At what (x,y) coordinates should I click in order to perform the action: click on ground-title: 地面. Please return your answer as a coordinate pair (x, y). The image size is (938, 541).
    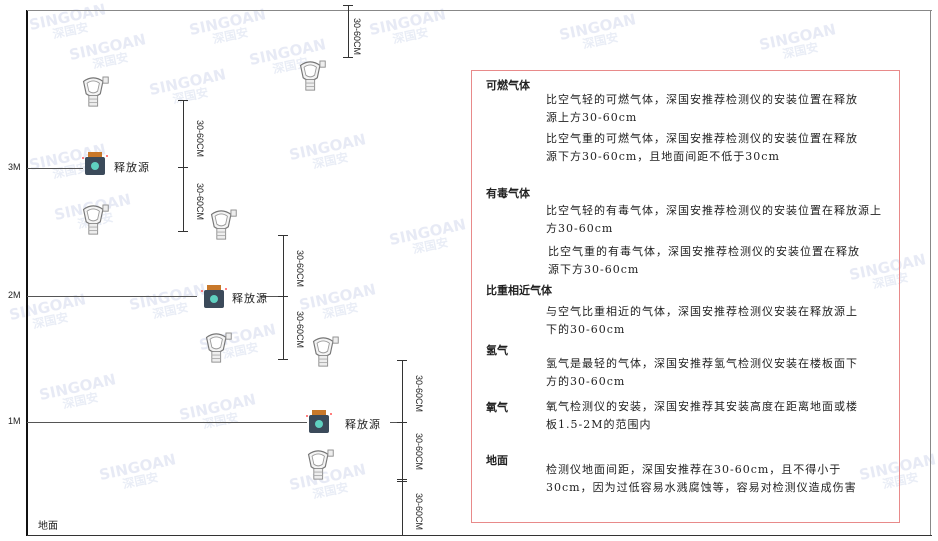
    Looking at the image, I should click on (497, 460).